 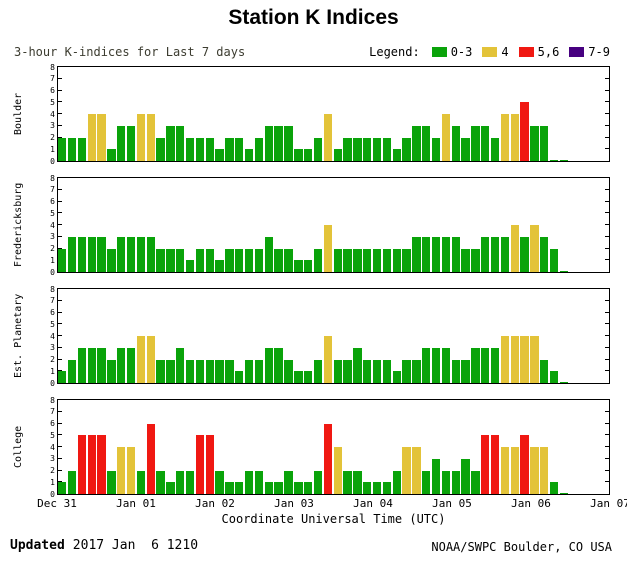 I want to click on y-axis-tick-label: 3, so click(x=52, y=237).